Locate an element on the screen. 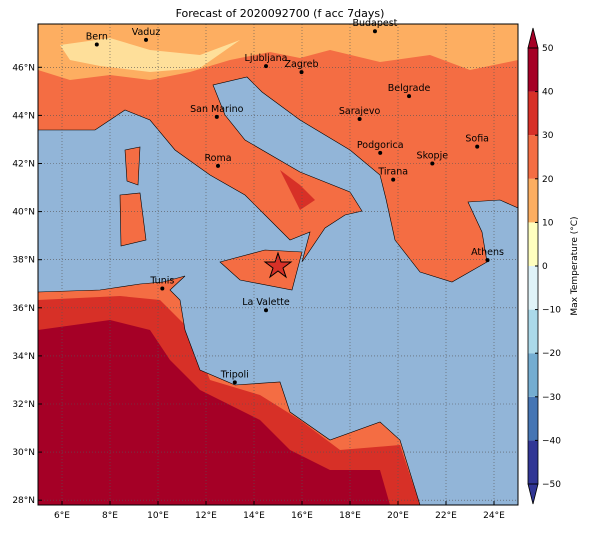 Image resolution: width=592 pixels, height=533 pixels. title: Forecast of 2020092700 (f acc 7days) is located at coordinates (280, 13).